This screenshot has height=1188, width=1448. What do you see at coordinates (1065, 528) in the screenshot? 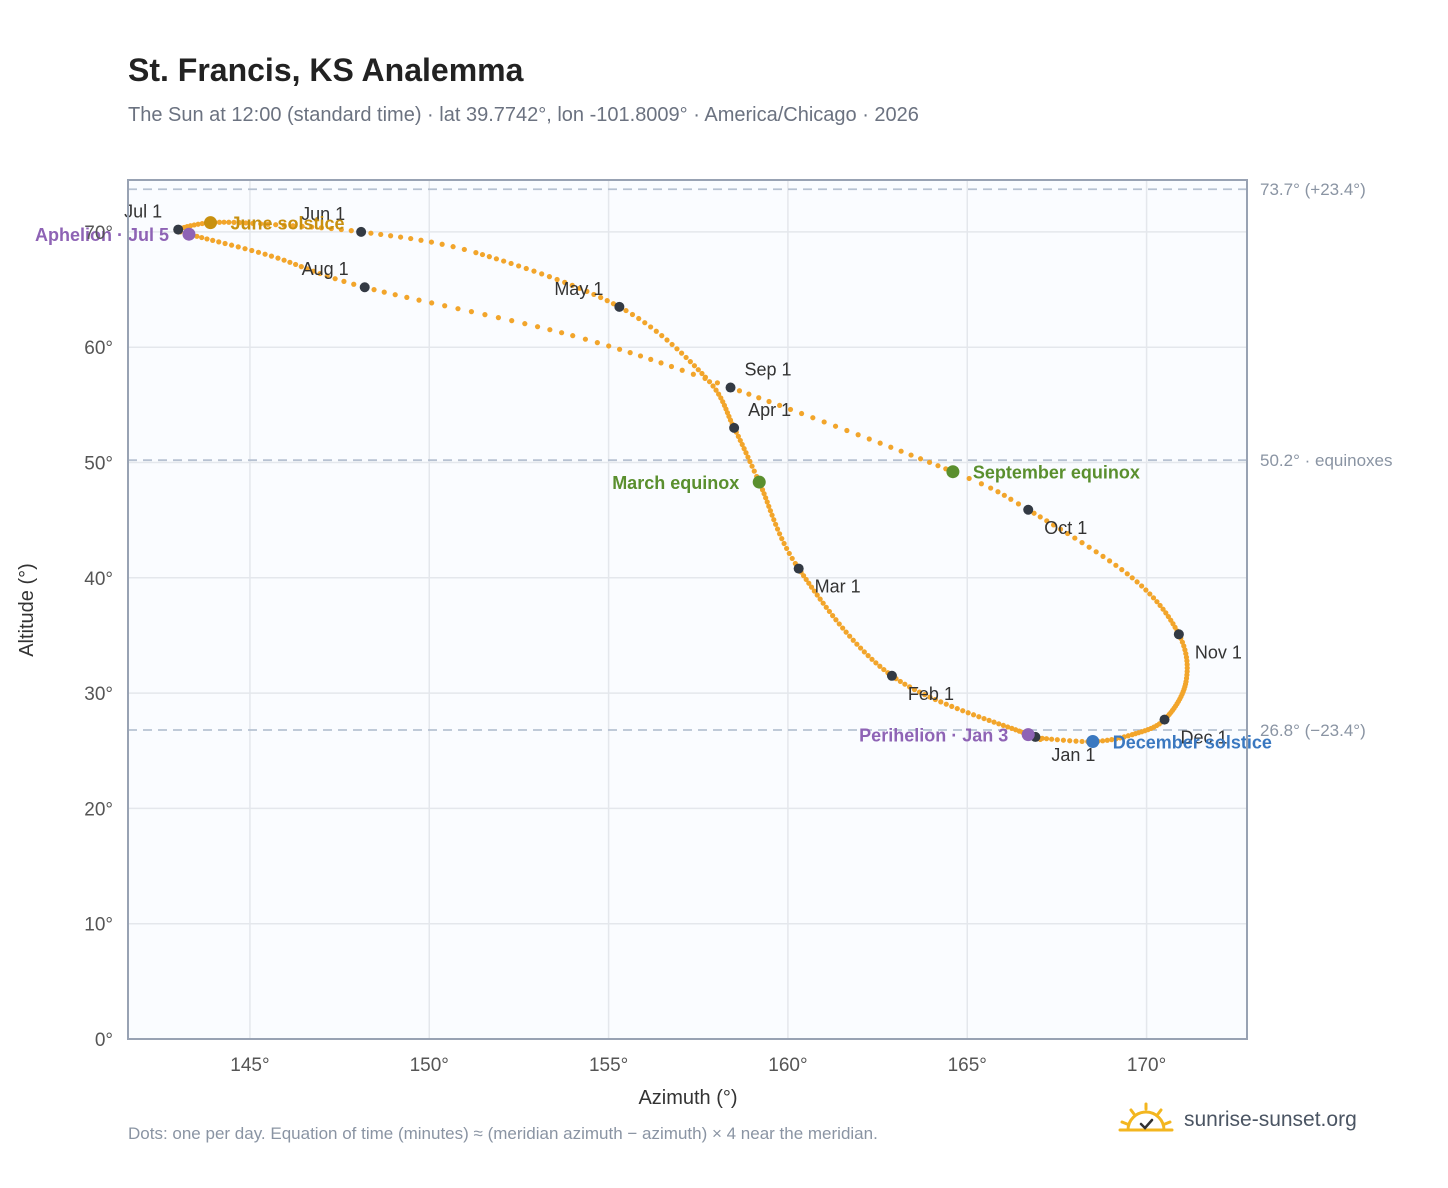
I see `month-marker-label: Oct 1` at bounding box center [1065, 528].